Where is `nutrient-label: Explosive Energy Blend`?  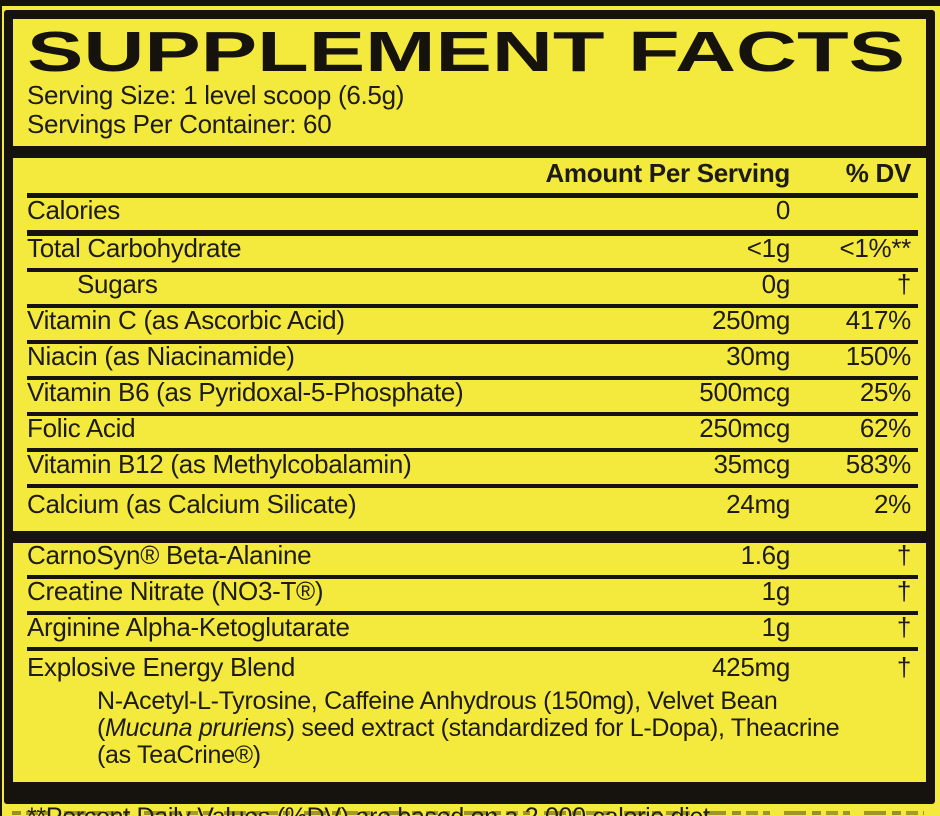
nutrient-label: Explosive Energy Blend is located at coordinates (161, 667).